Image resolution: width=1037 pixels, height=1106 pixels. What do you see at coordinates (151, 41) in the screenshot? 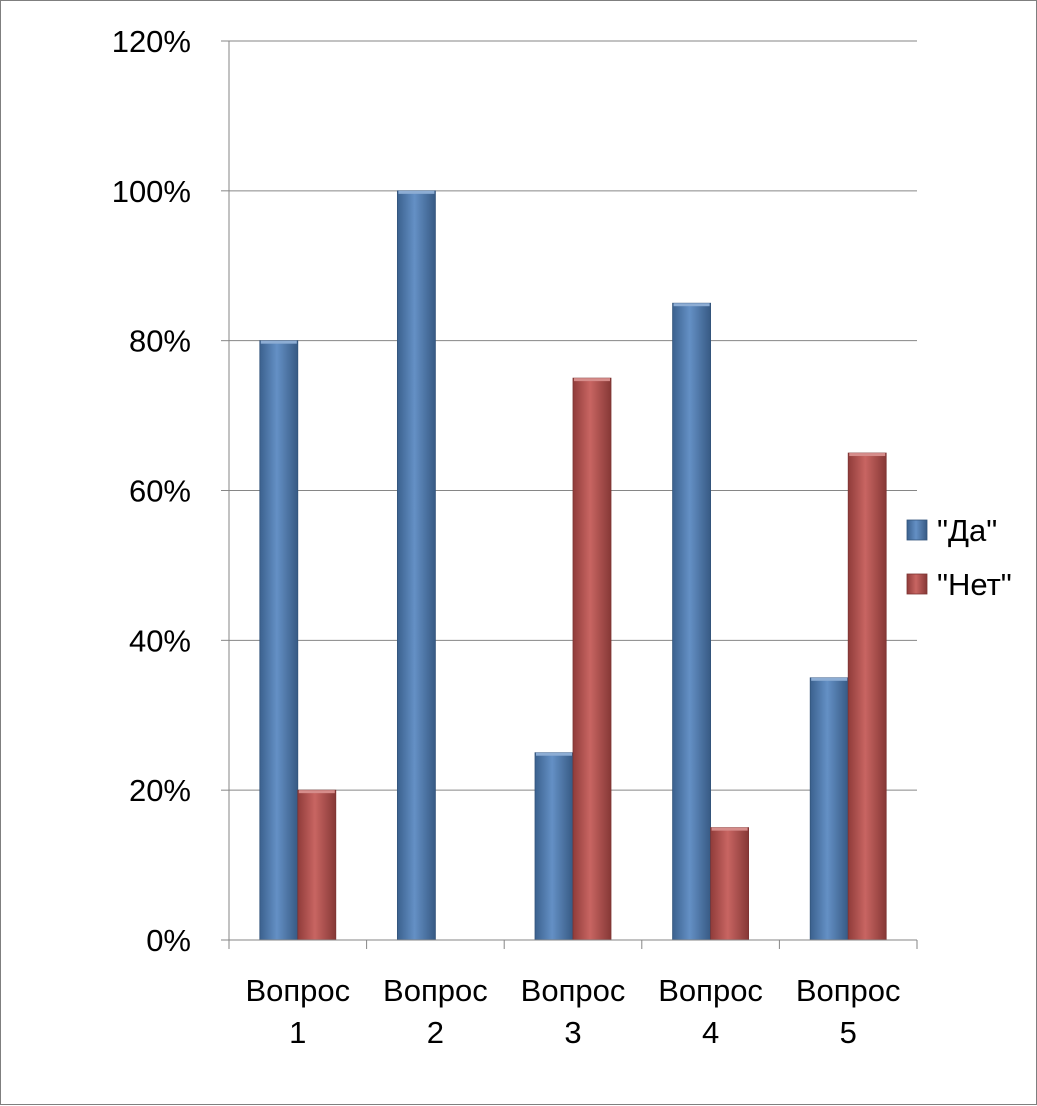
I see `y-tick-label: 120%` at bounding box center [151, 41].